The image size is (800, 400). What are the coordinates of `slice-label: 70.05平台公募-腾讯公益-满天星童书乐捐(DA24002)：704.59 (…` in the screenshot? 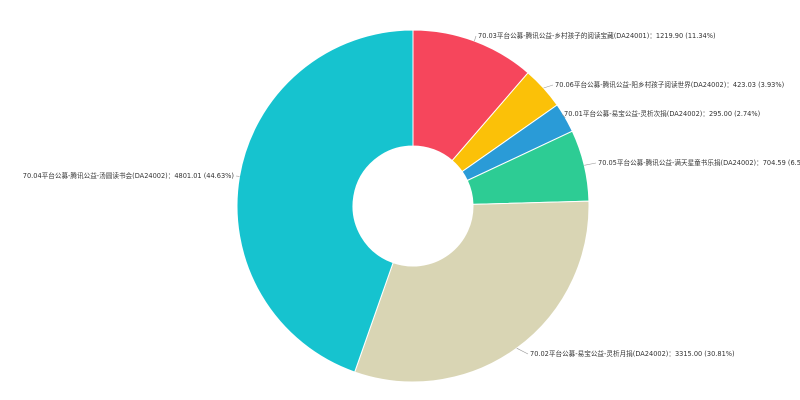 It's located at (699, 162).